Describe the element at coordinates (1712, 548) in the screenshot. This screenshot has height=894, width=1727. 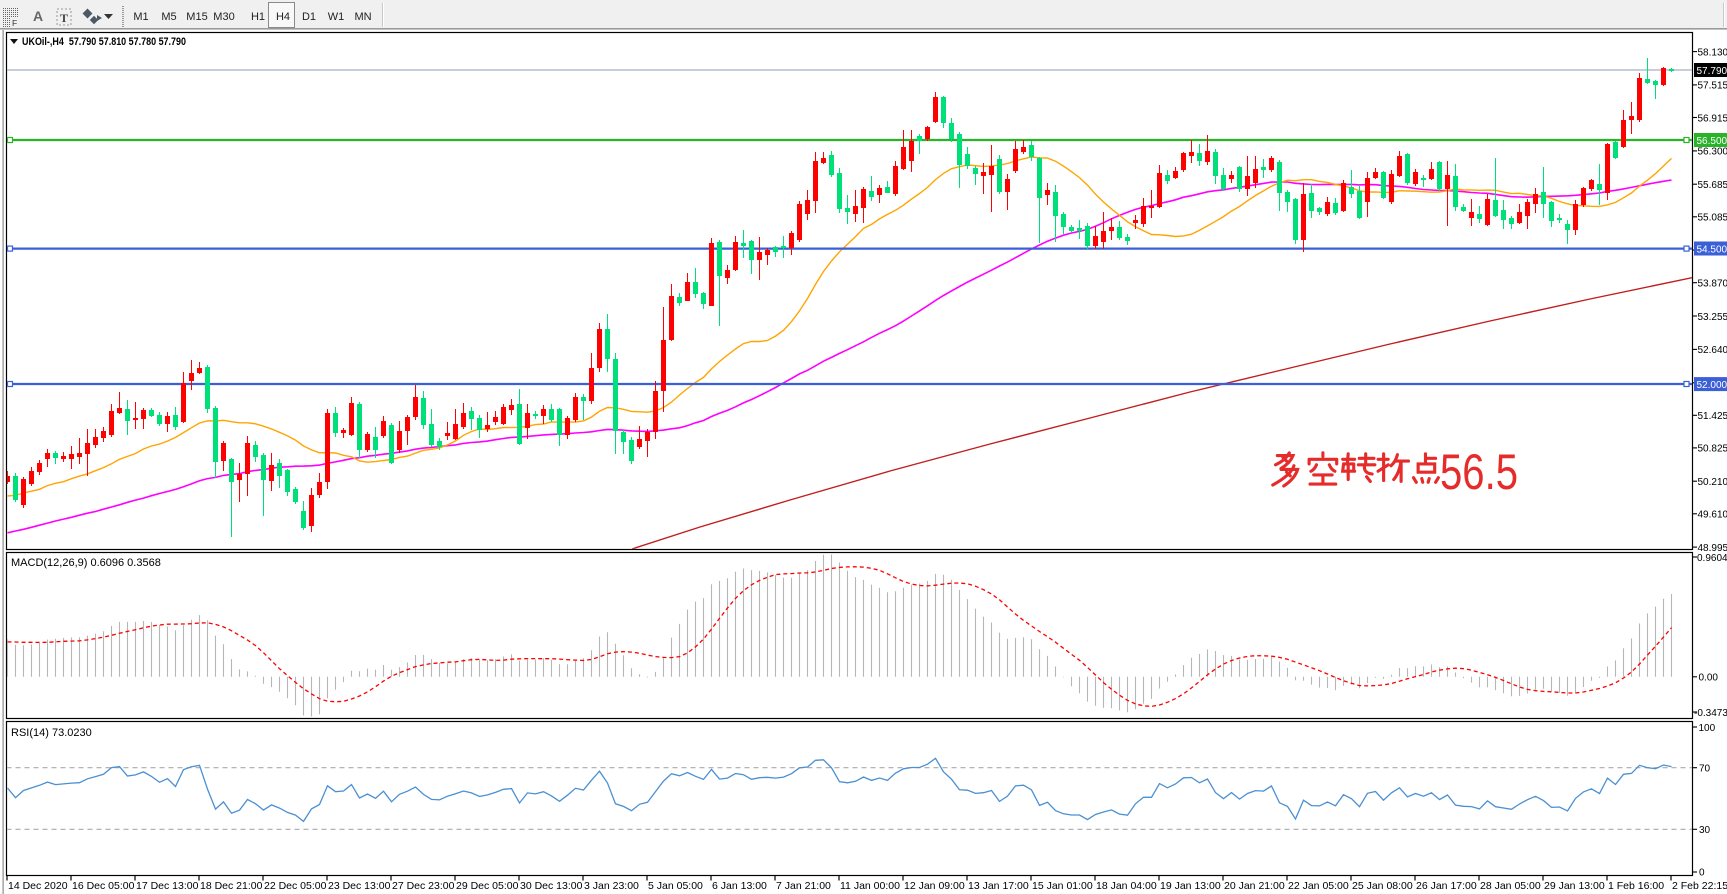
I see `svg-text: 48.995` at that location.